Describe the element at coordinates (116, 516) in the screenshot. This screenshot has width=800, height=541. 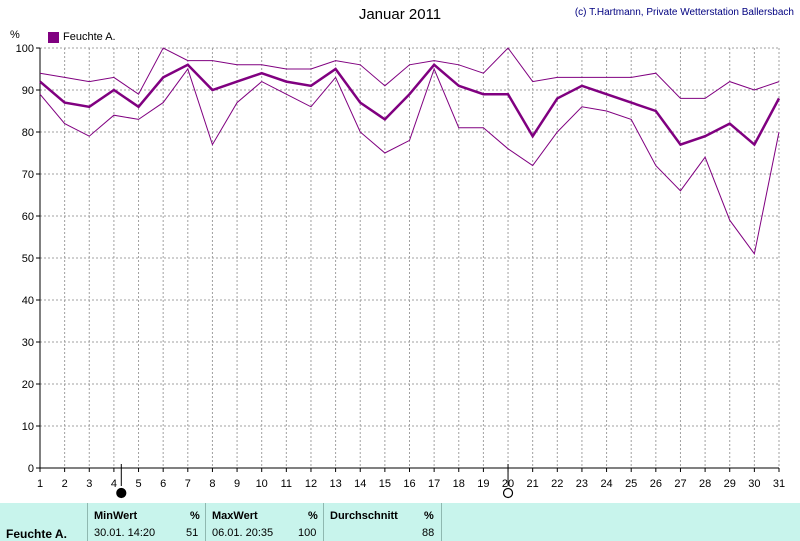
I see `min-label: MinWert` at that location.